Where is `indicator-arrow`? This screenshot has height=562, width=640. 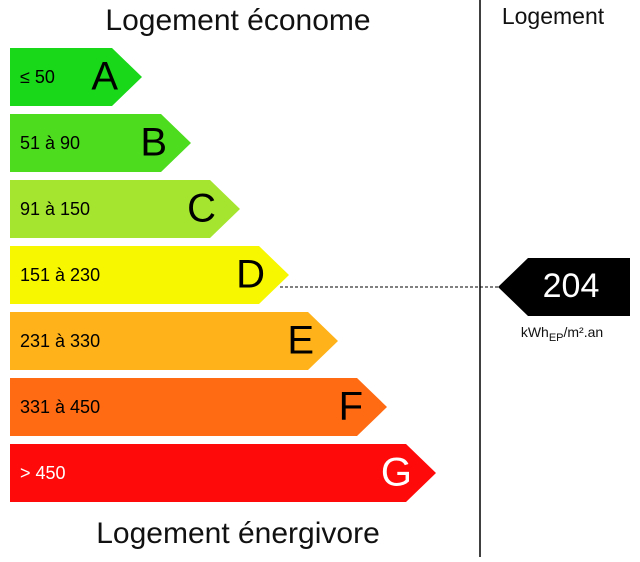 indicator-arrow is located at coordinates (564, 287).